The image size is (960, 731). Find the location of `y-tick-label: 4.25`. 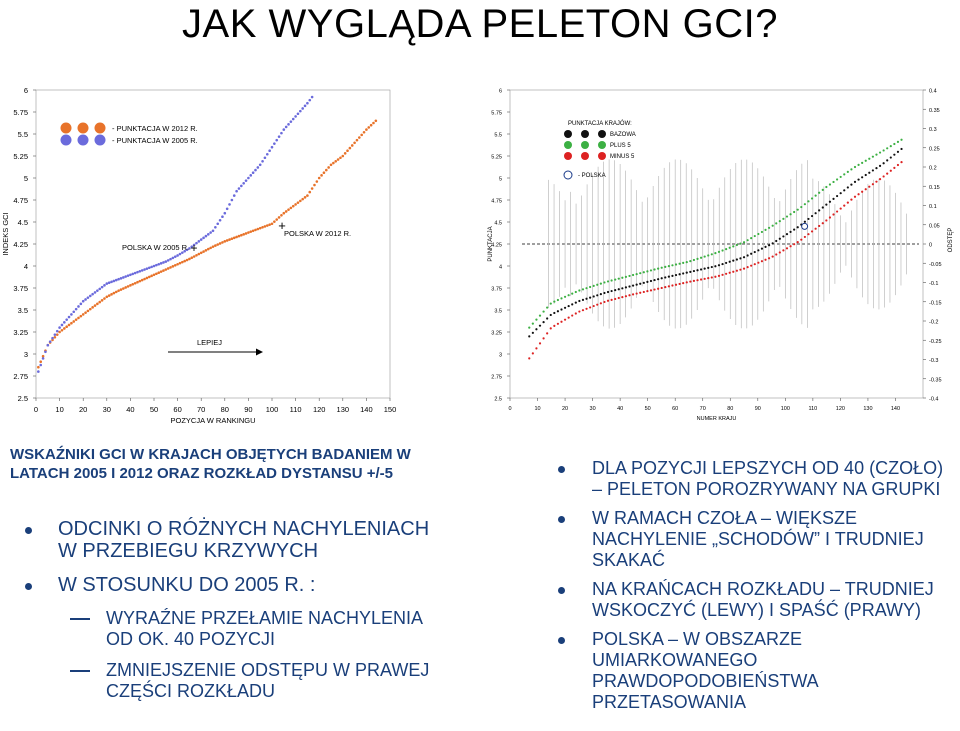

y-tick-label: 4.25 is located at coordinates (20, 244).